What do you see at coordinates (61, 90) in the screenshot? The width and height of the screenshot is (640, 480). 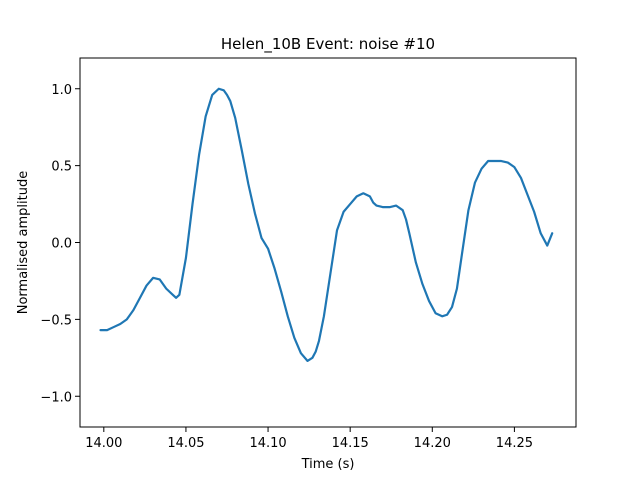 I see `y-tick-label: 1.0` at bounding box center [61, 90].